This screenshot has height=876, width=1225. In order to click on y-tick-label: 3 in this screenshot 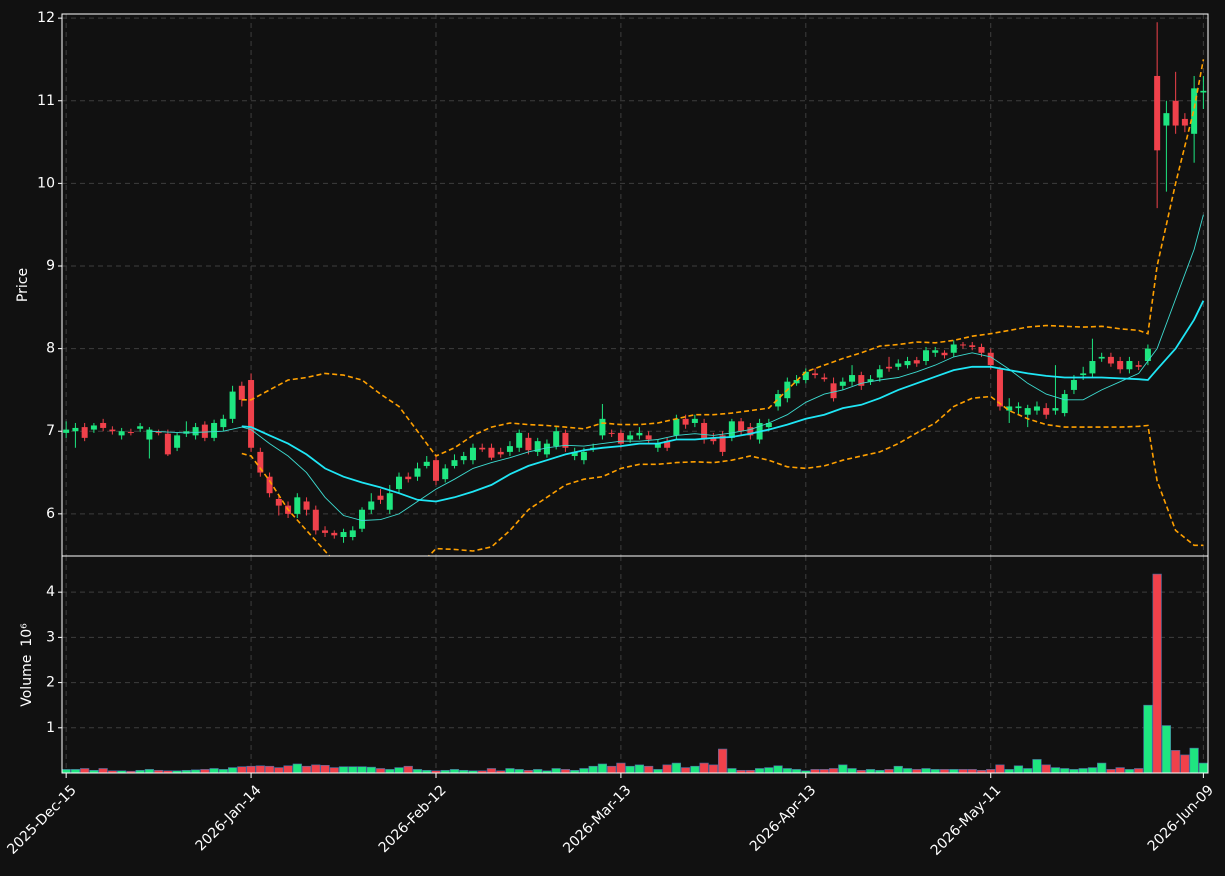, I will do `click(50, 637)`.